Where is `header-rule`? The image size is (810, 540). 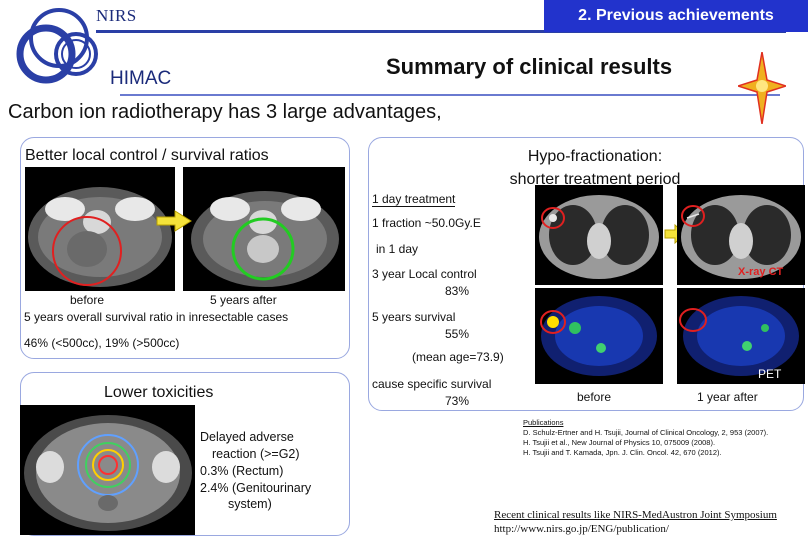
header-rule is located at coordinates (441, 31).